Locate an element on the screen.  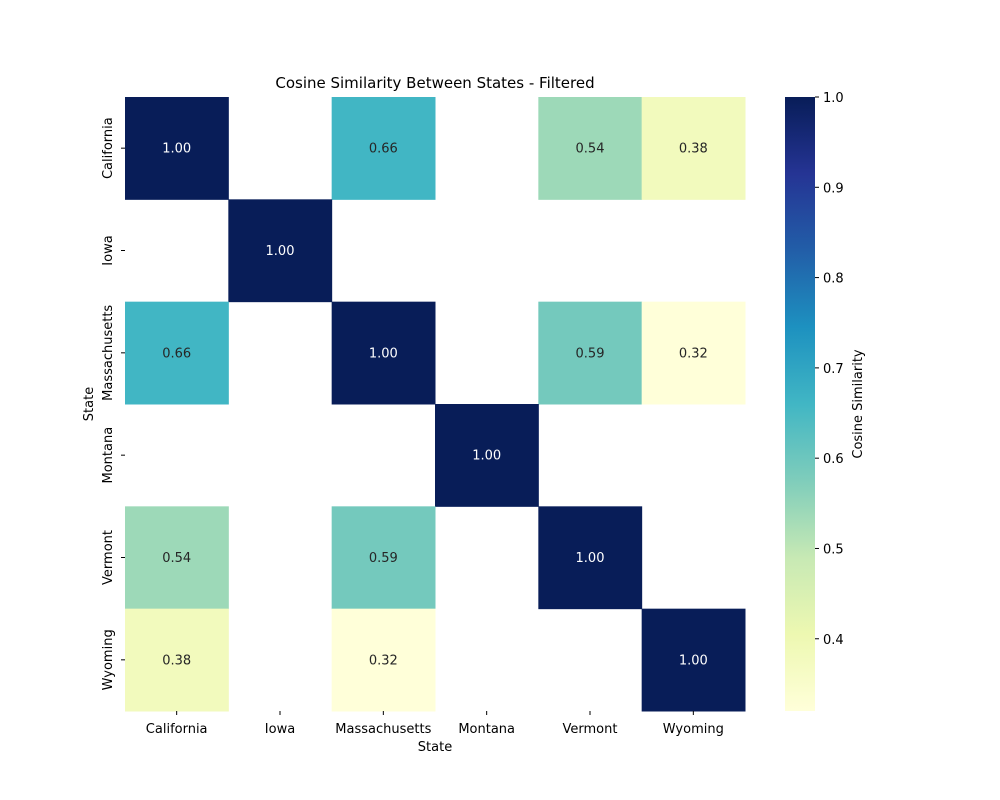
colorbar: 0.4 0.5 0.6 0.7 0.8 0.9 1.0 Cosine Similarity is located at coordinates (825, 401).